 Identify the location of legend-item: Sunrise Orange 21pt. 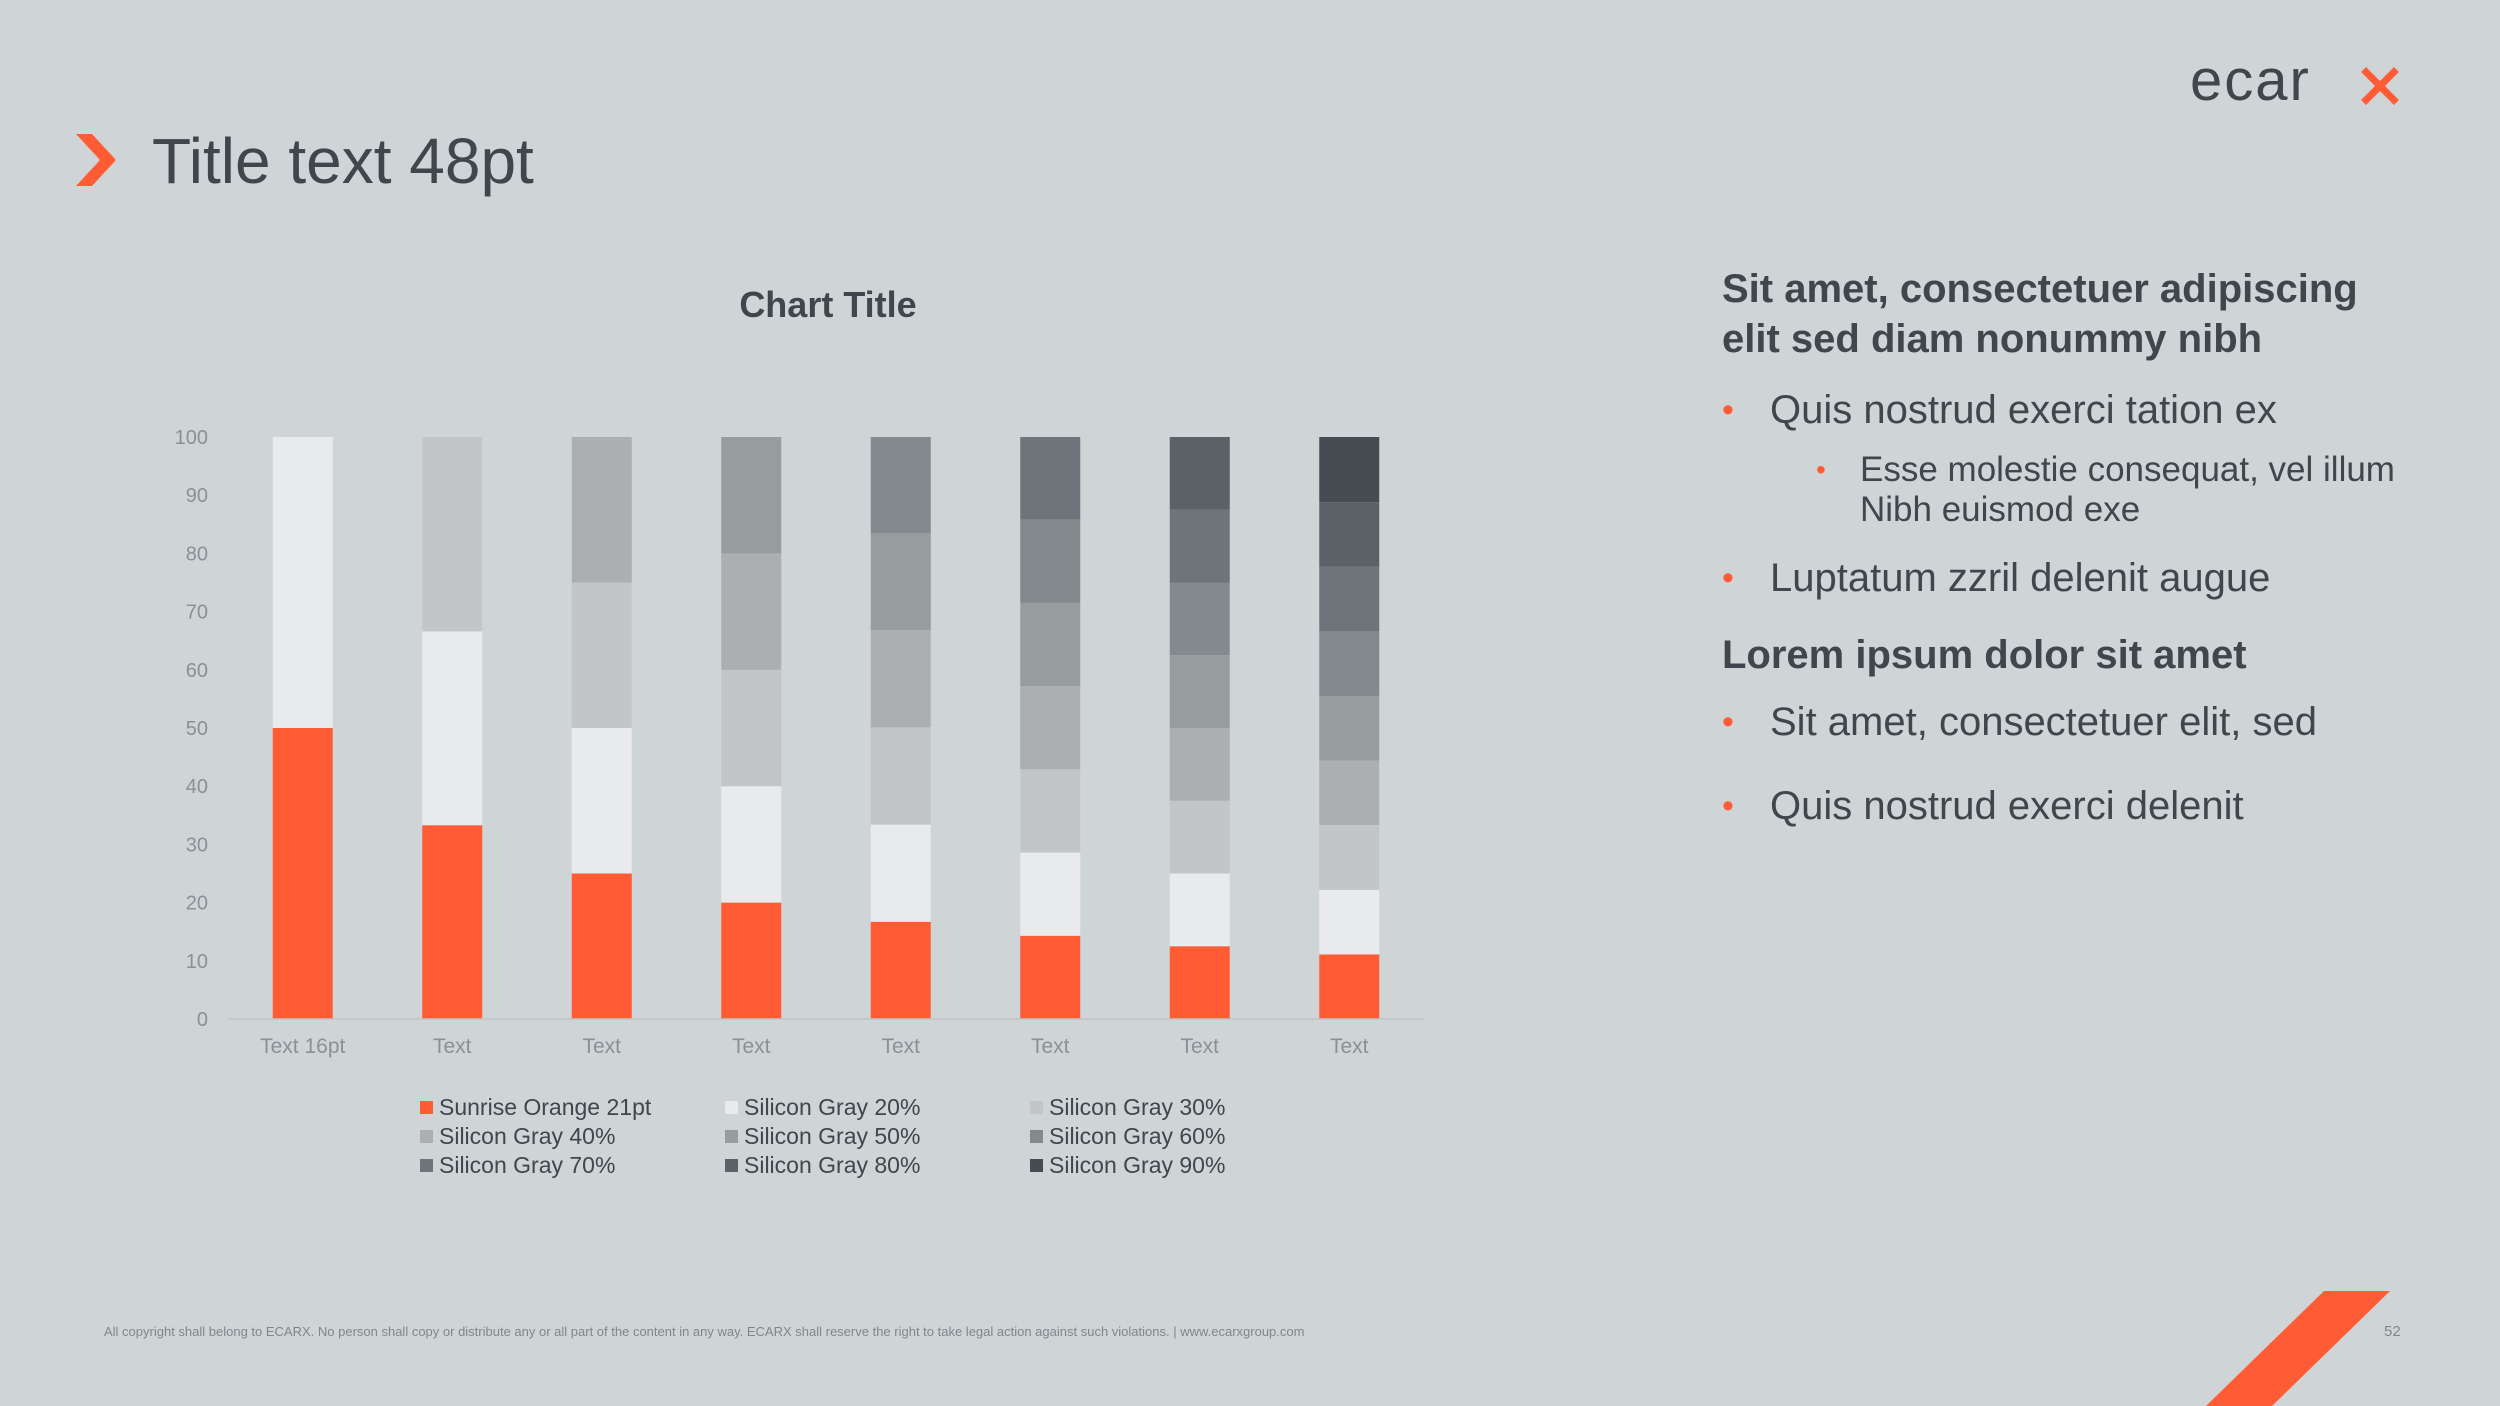
(572, 1107).